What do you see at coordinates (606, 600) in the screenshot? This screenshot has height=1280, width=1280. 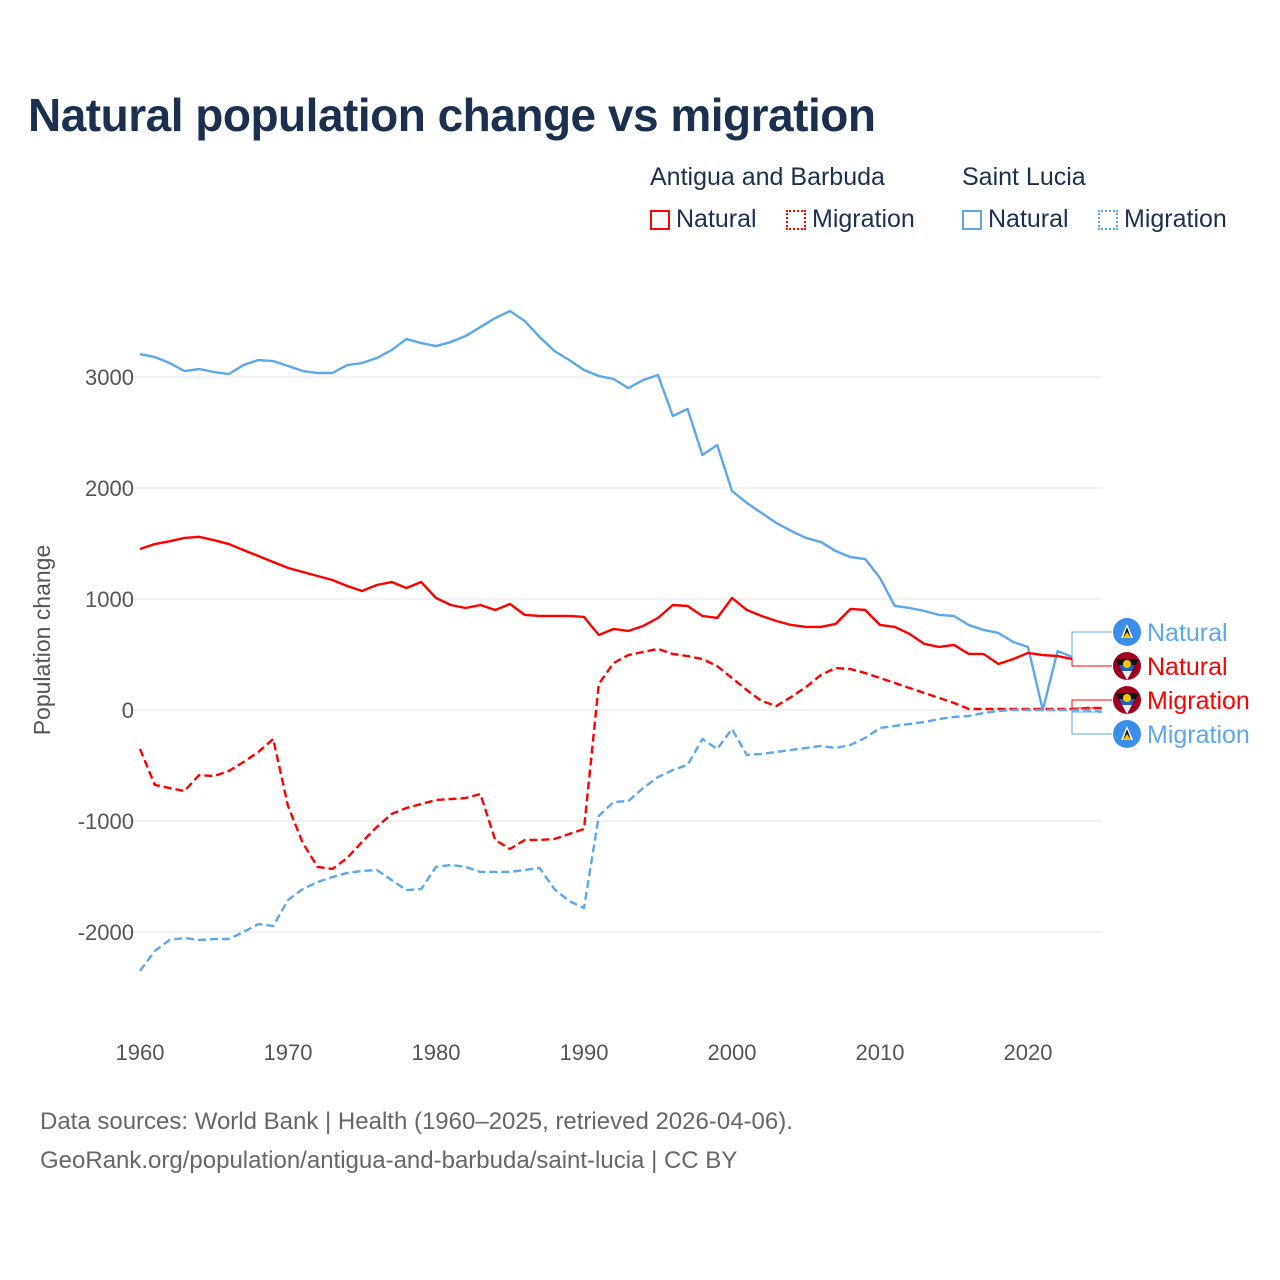 I see `series-line-antigua-and-barbuda-natural` at bounding box center [606, 600].